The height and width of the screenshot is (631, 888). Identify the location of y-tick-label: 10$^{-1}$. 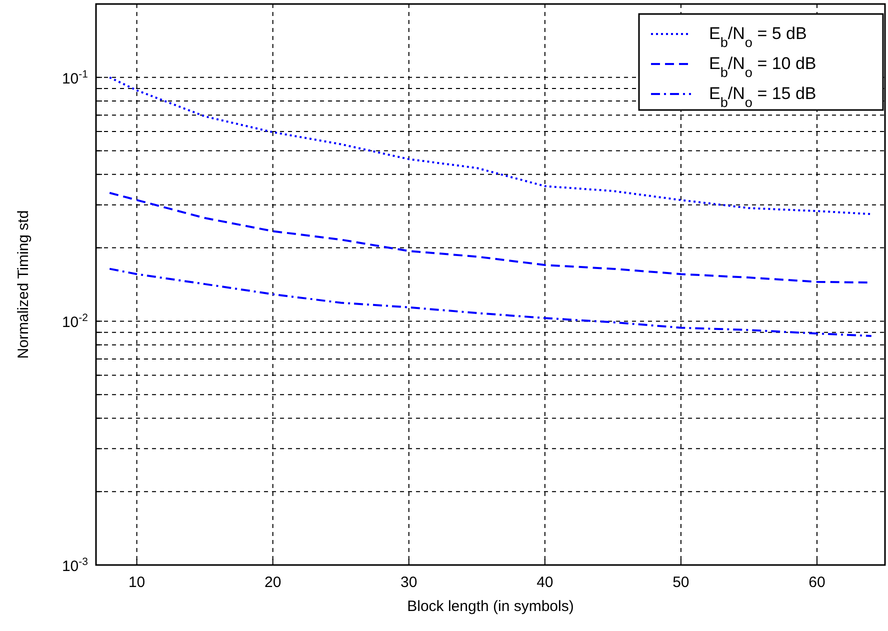
(75, 78).